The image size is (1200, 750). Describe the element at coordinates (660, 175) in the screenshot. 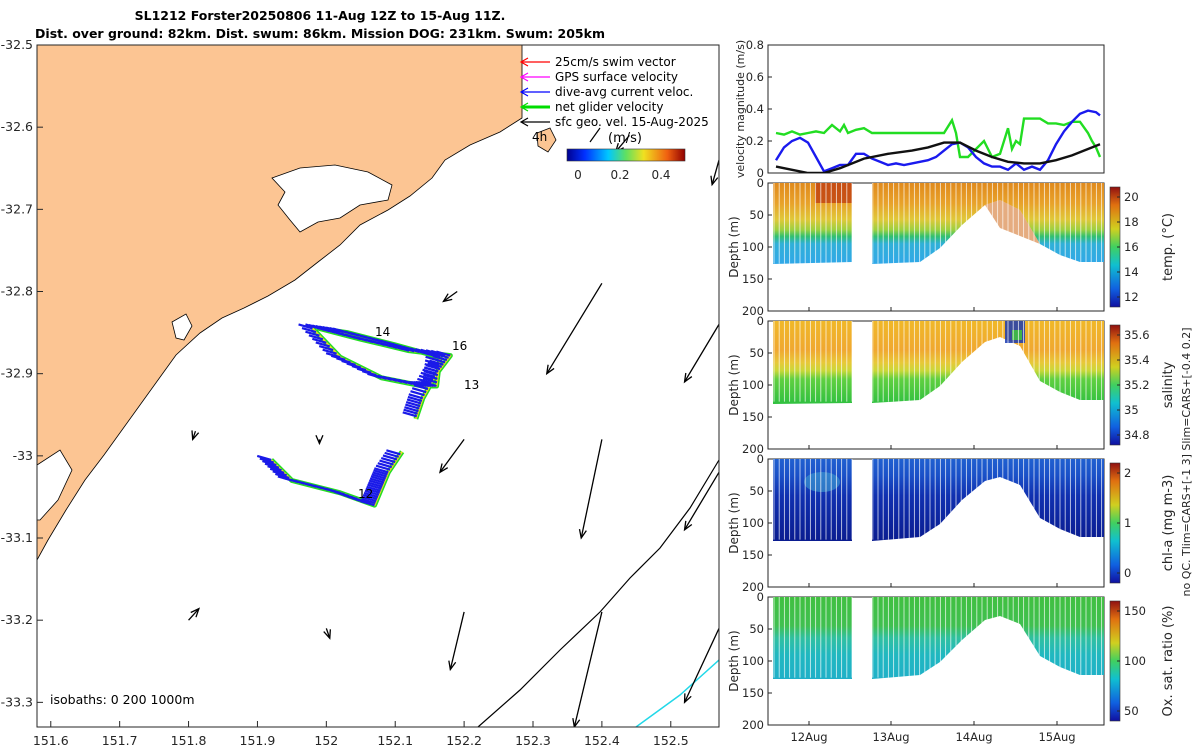

I see `colorbar-tick: 0.4` at that location.